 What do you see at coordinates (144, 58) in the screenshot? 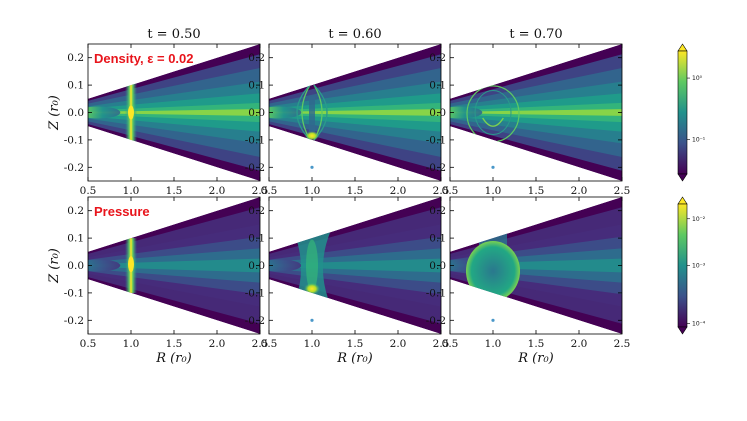
I see `row-annotation-0: Density, ε = 0.02` at bounding box center [144, 58].